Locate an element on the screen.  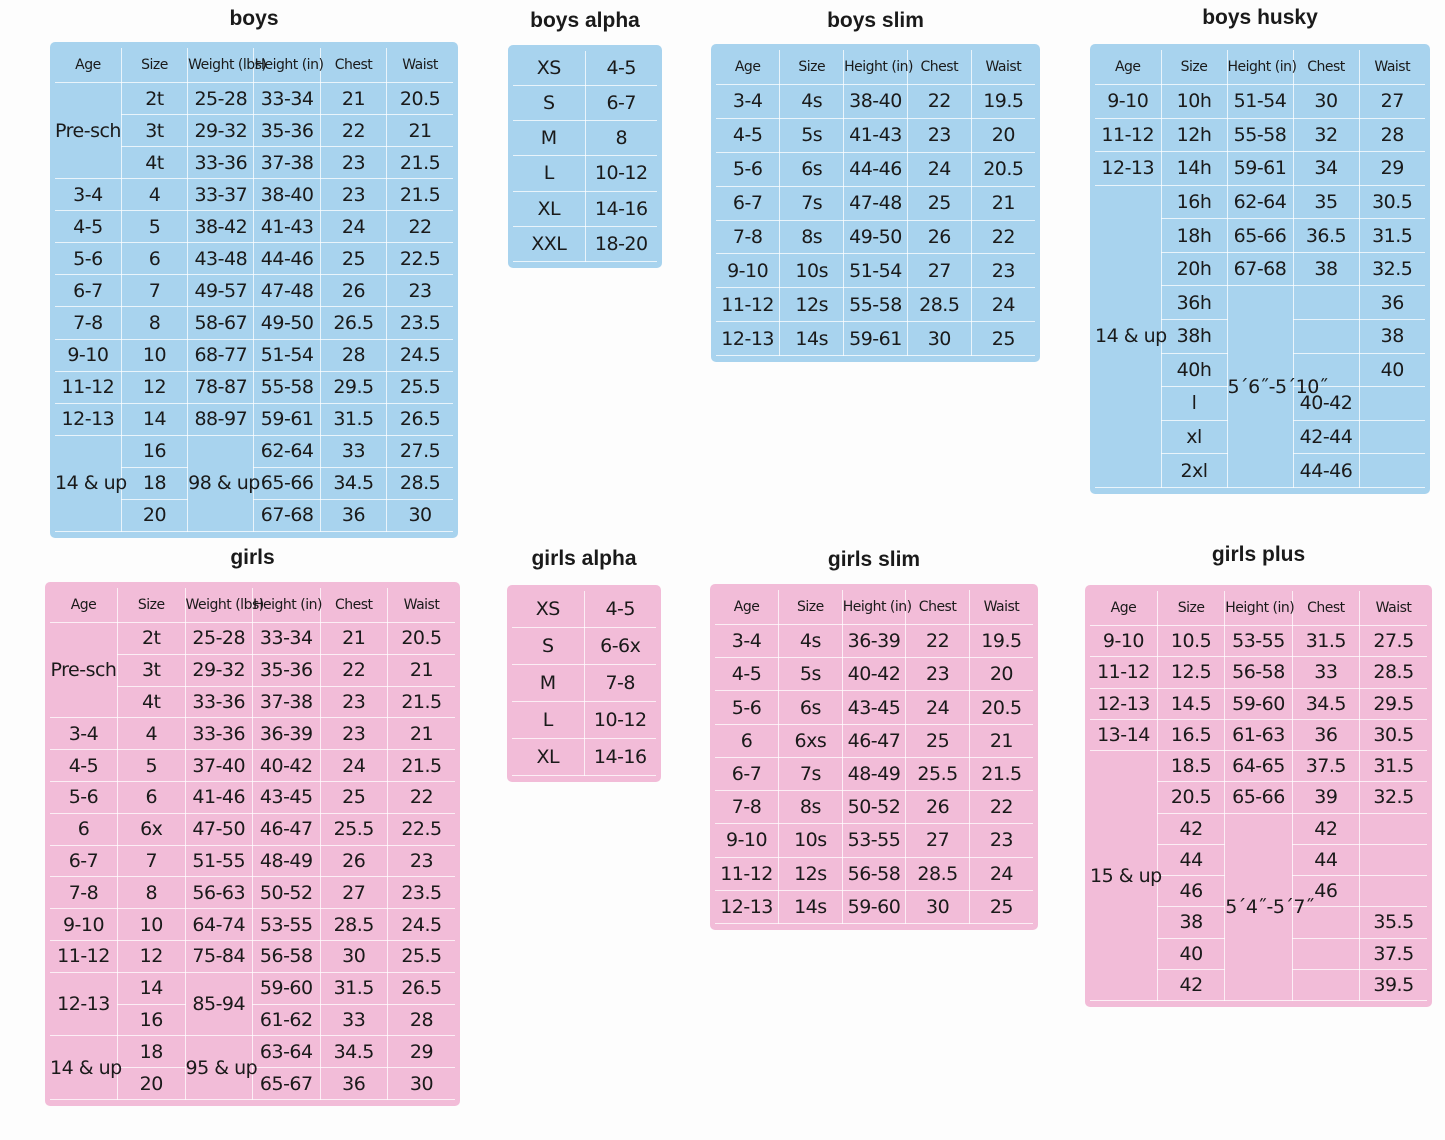
cell: 31.5 is located at coordinates (353, 988).